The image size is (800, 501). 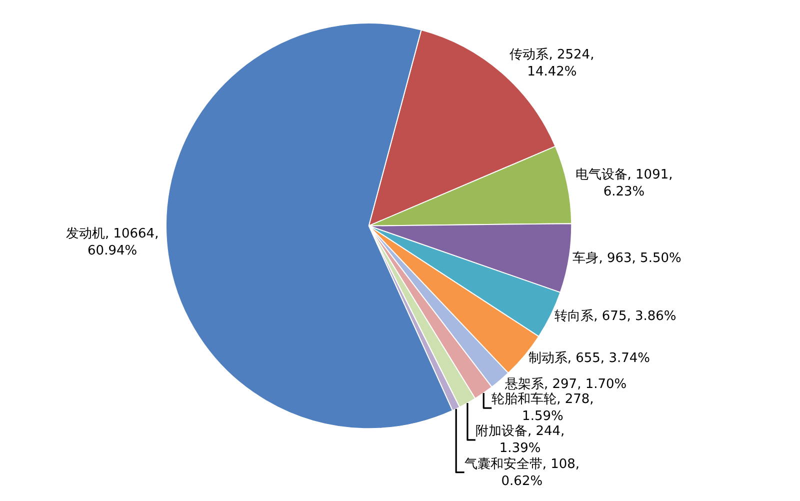 I want to click on slice-label: 制动系, 655, 3.74%, so click(x=589, y=358).